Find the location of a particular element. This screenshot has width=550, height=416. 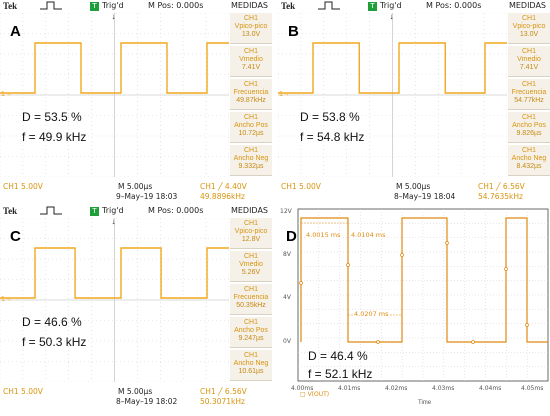

trigger-frequency: 49.8896kHz is located at coordinates (222, 196).